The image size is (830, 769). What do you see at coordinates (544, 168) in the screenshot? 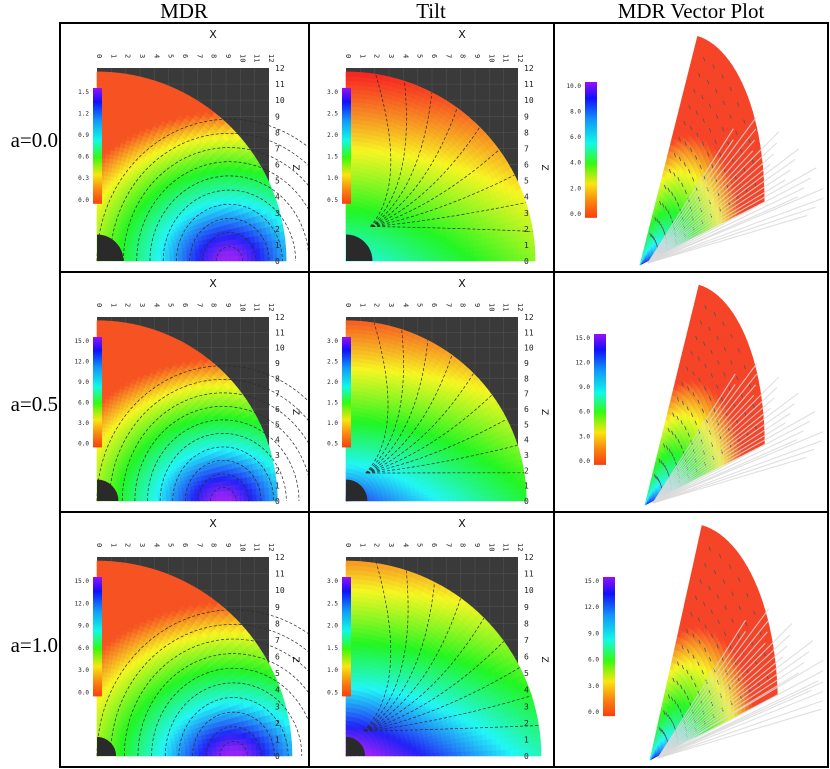
I see `z-axis-label: Z` at bounding box center [544, 168].